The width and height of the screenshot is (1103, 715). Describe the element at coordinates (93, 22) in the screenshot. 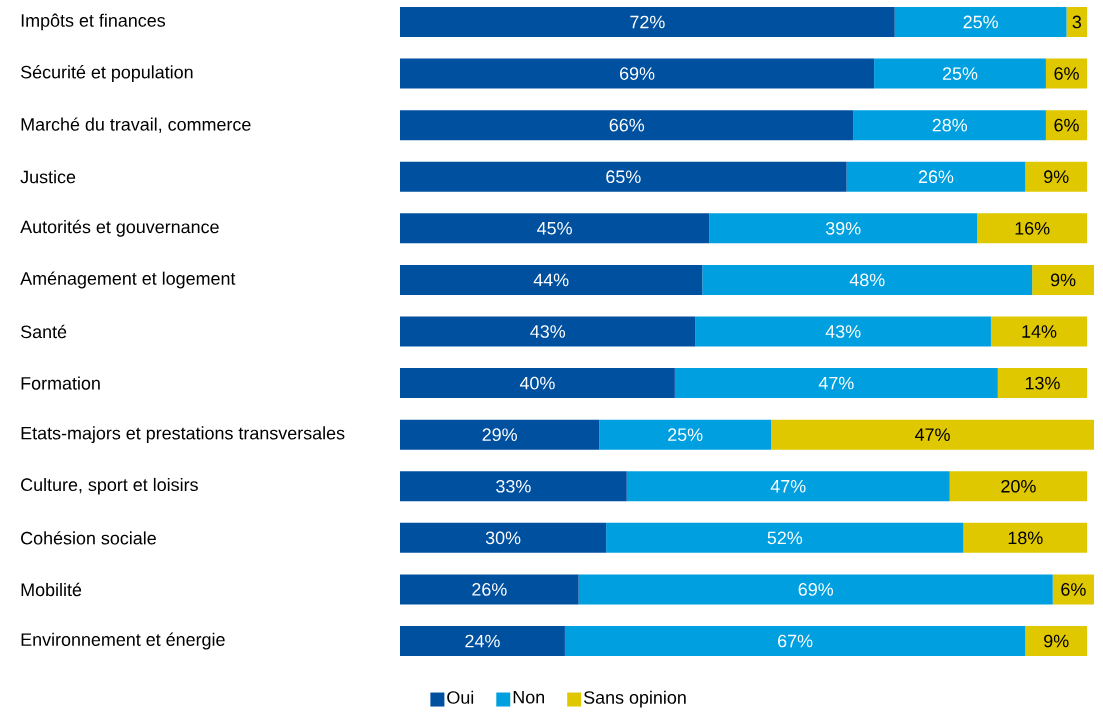

I see `y-tick-label: Impôts et finances` at that location.